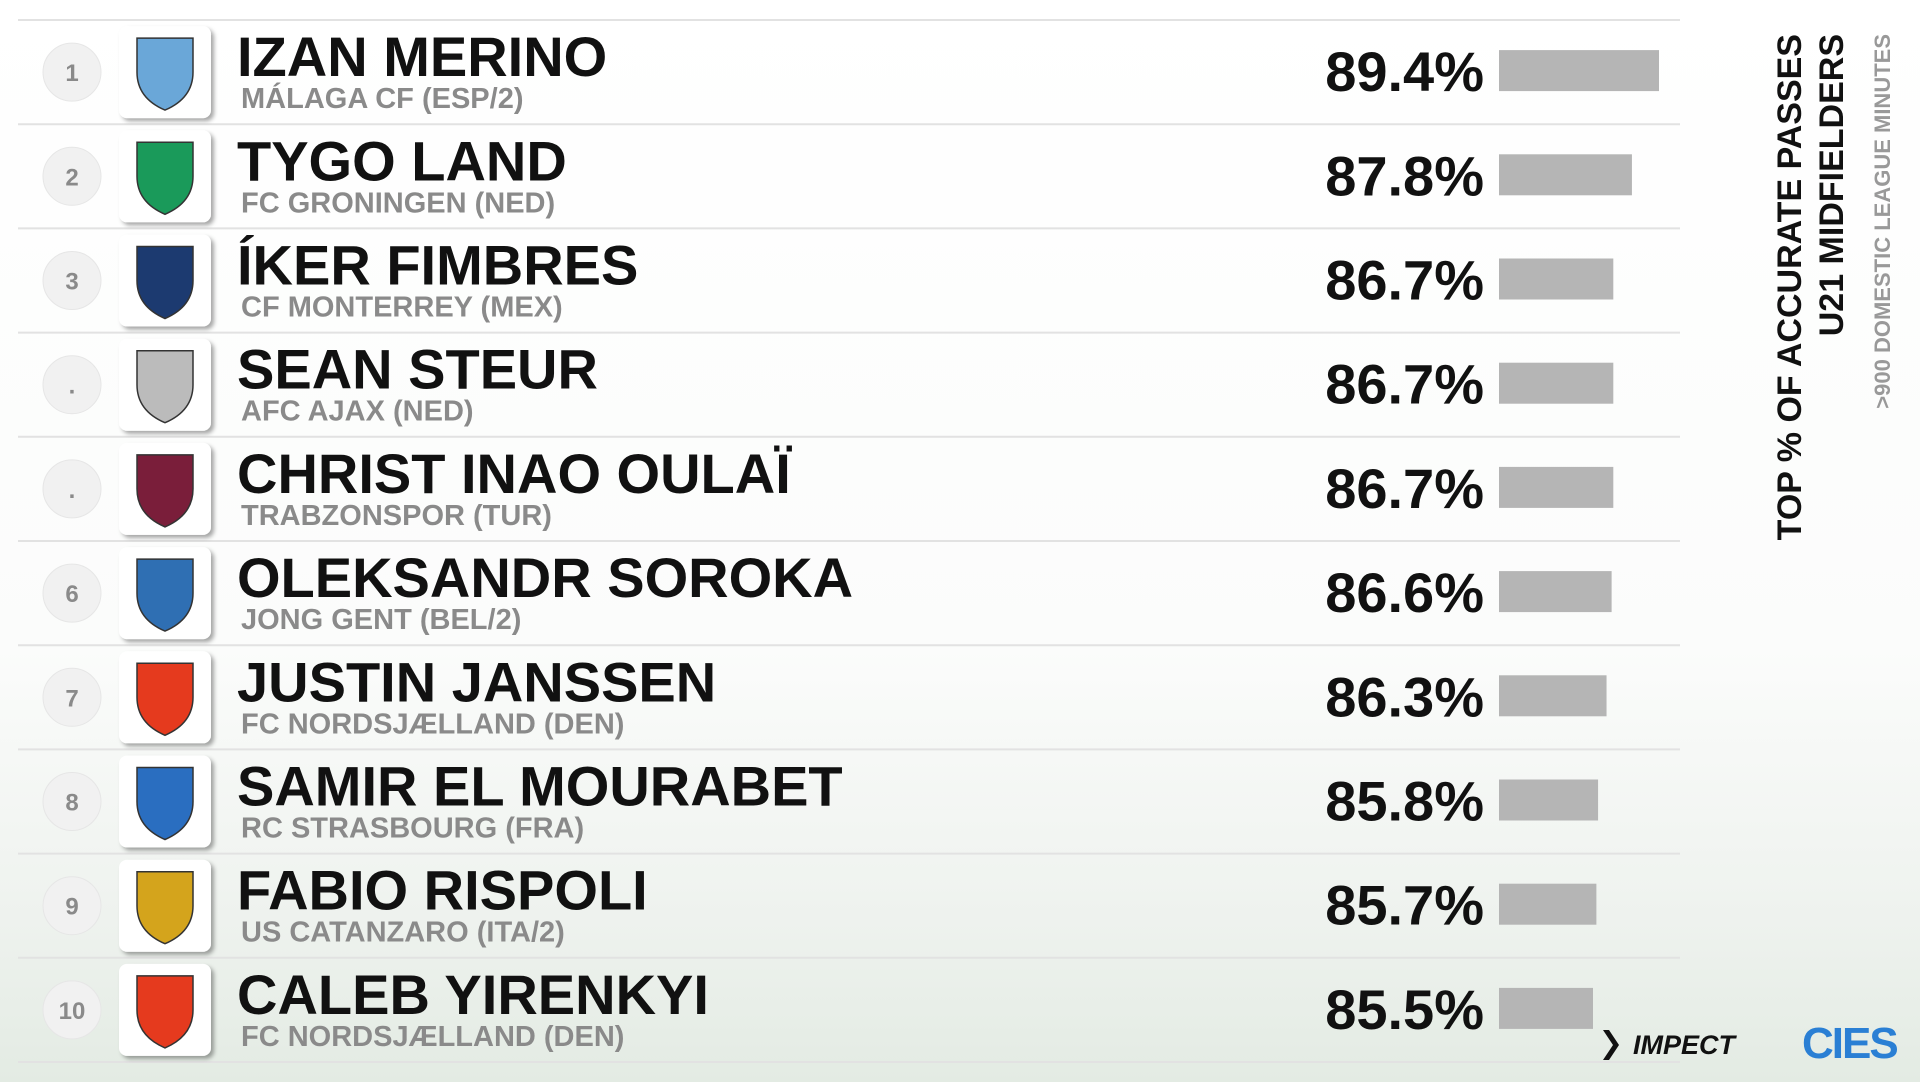 Image resolution: width=1920 pixels, height=1082 pixels. What do you see at coordinates (540, 786) in the screenshot?
I see `player-name: SAMIR EL MOURABET` at bounding box center [540, 786].